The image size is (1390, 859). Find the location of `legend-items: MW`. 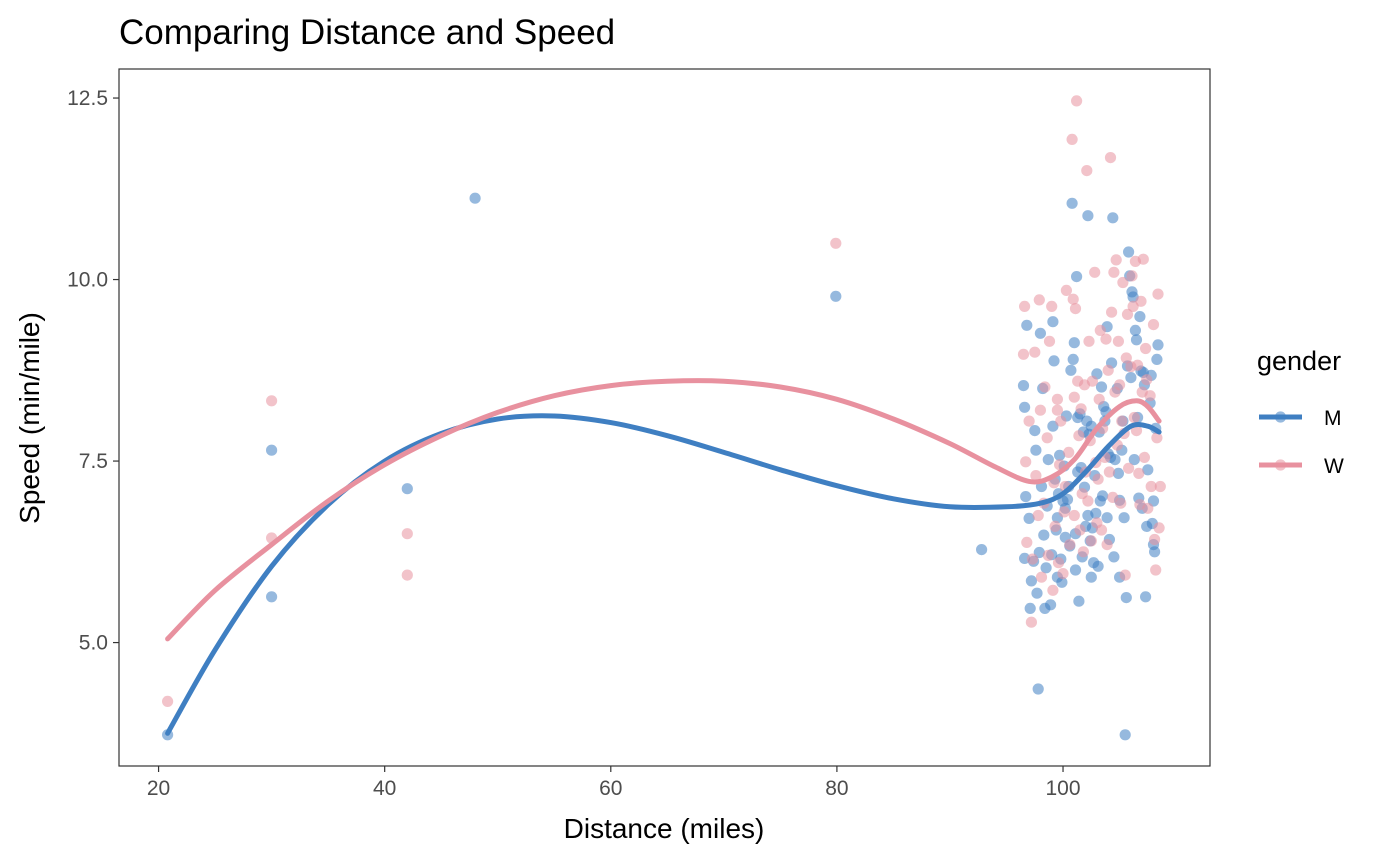

legend-items: MW is located at coordinates (1301, 442).